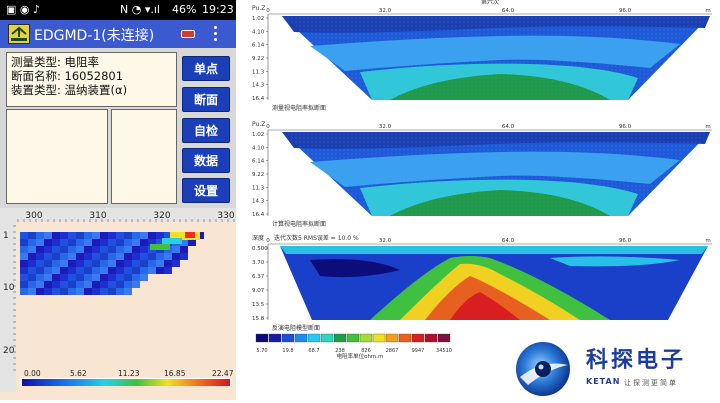 This screenshot has width=720, height=403. I want to click on panel-dots, so click(496, 58).